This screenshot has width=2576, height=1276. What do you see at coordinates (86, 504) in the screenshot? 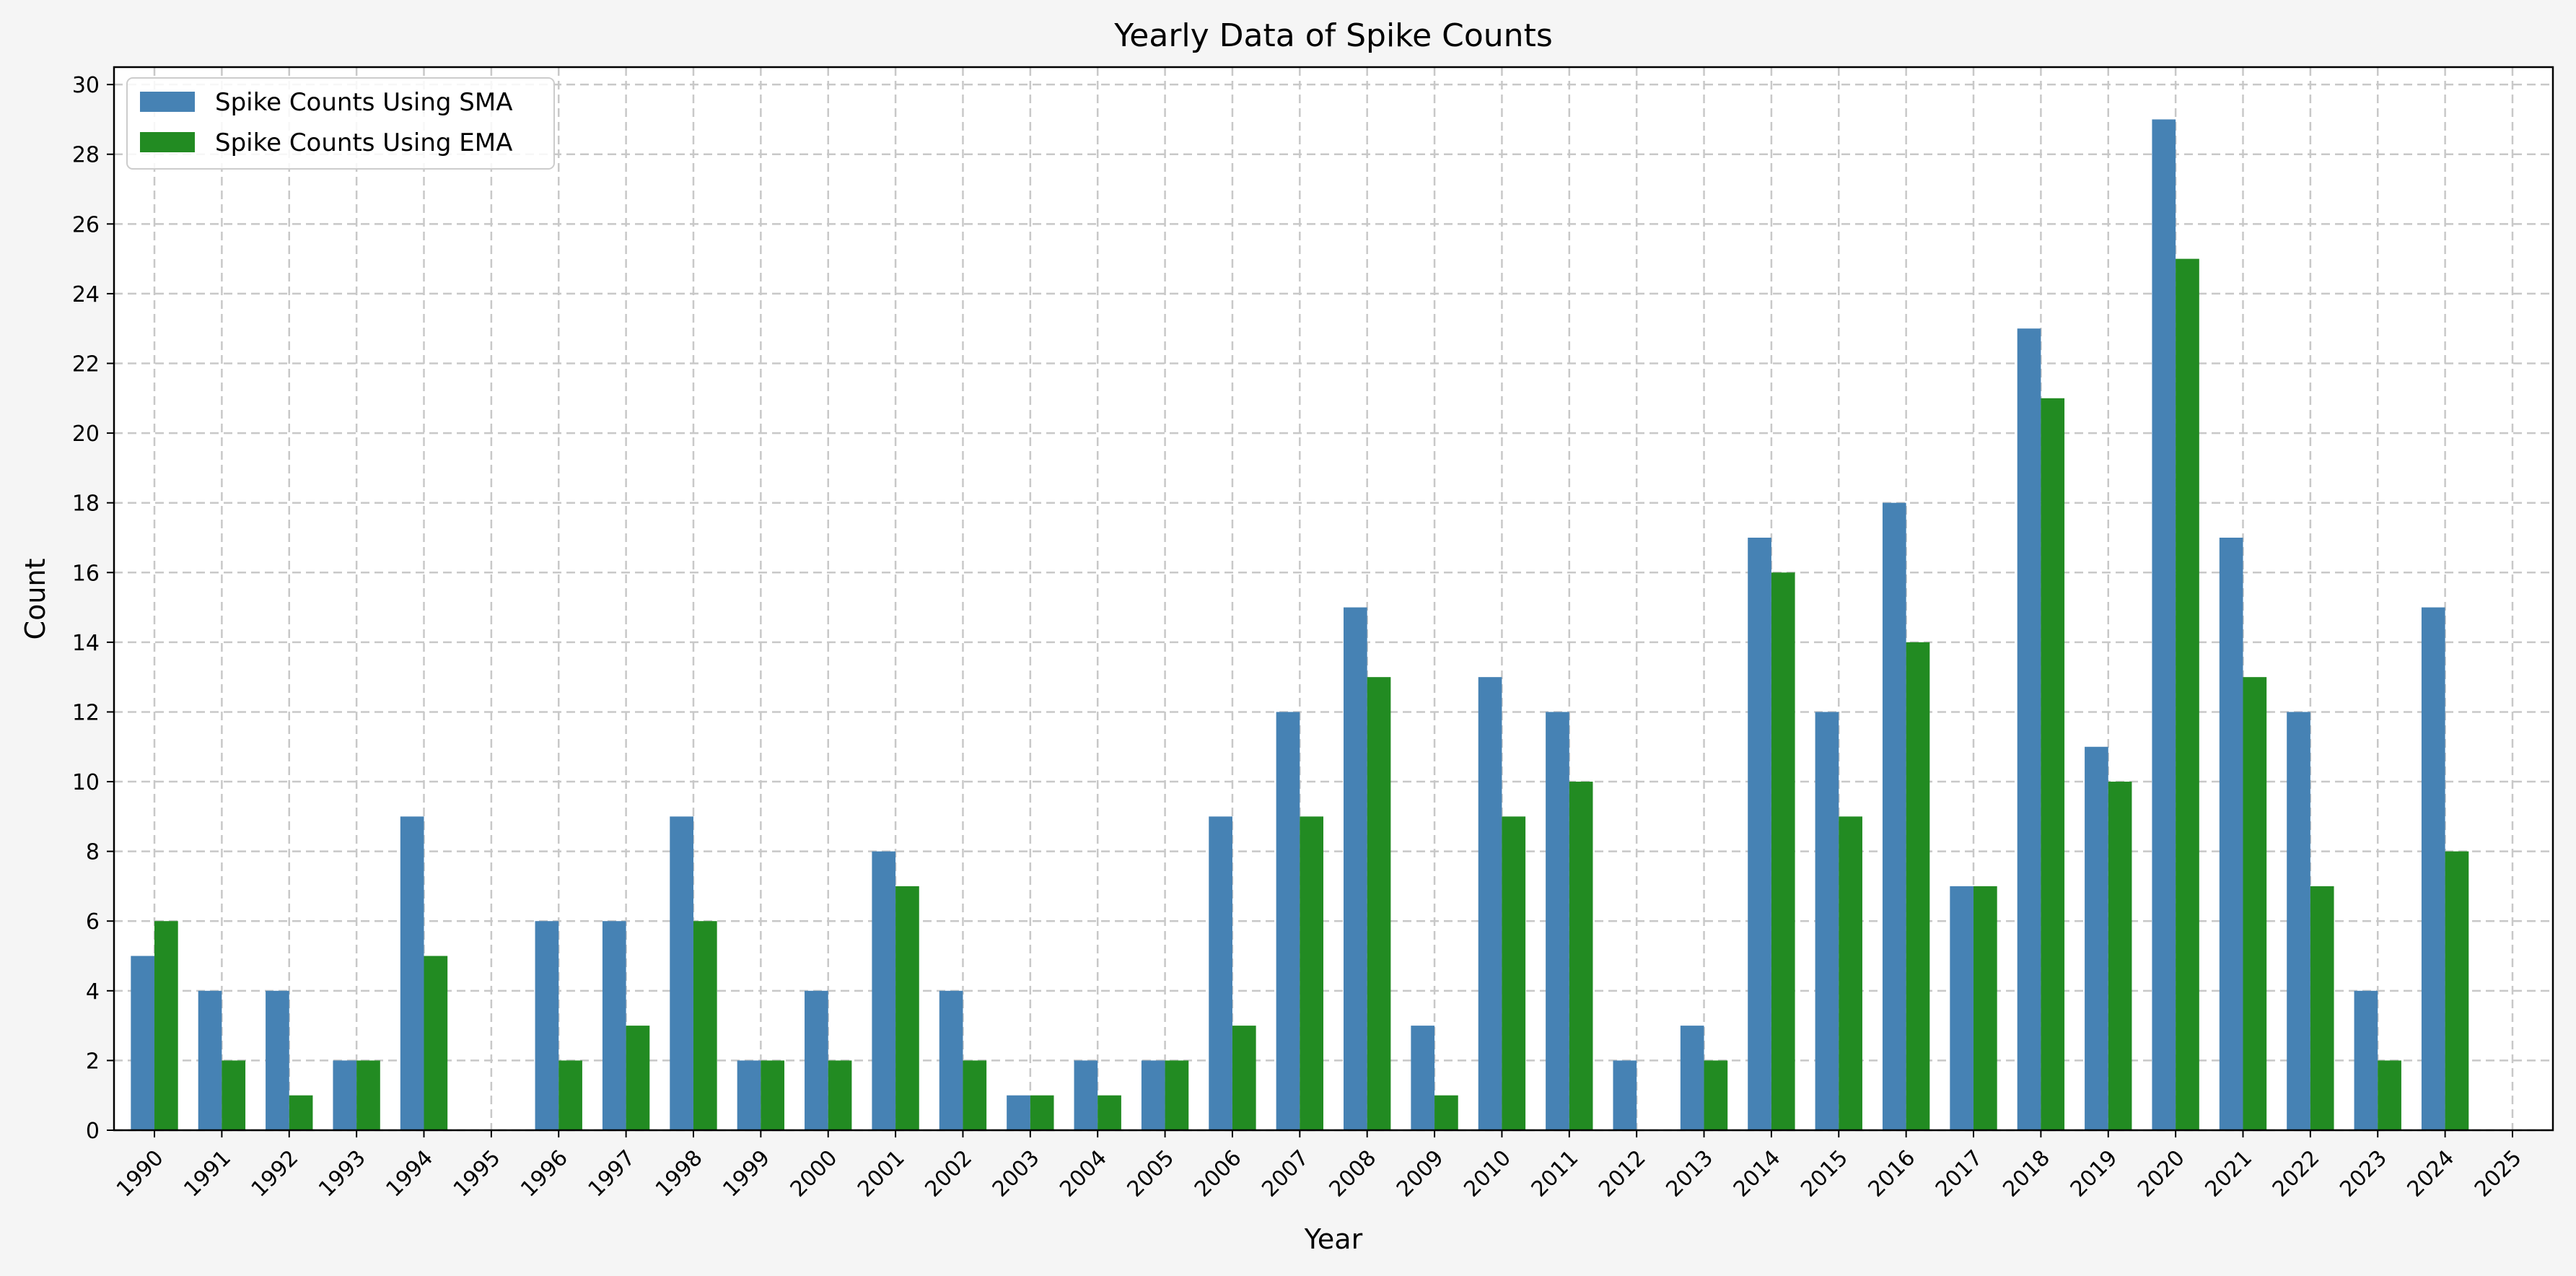
I see `y-tick-label: 18` at bounding box center [86, 504].